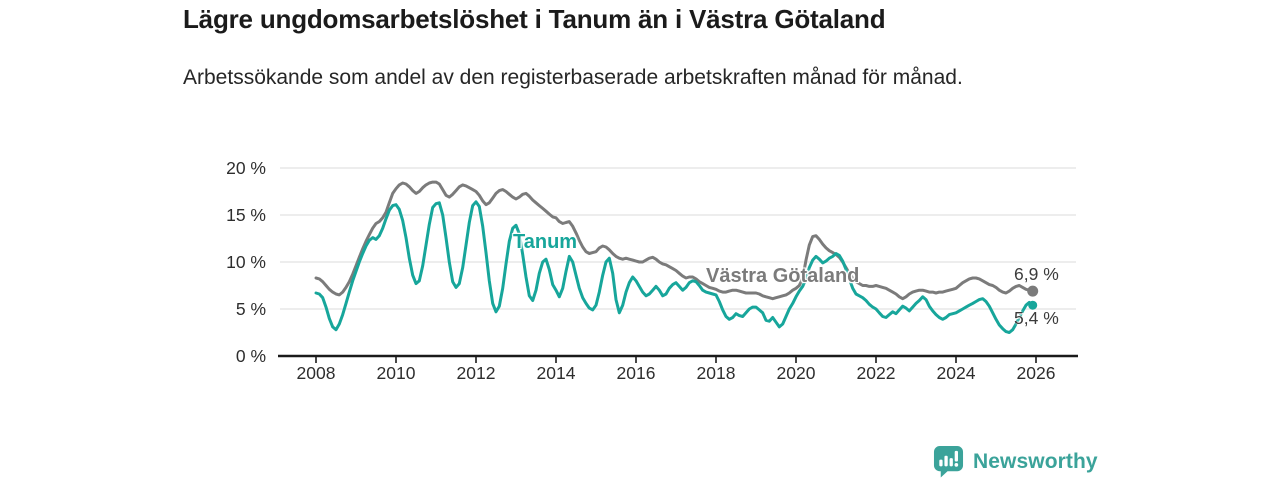 The width and height of the screenshot is (1280, 480). I want to click on y-tick-label: 20 %, so click(246, 168).